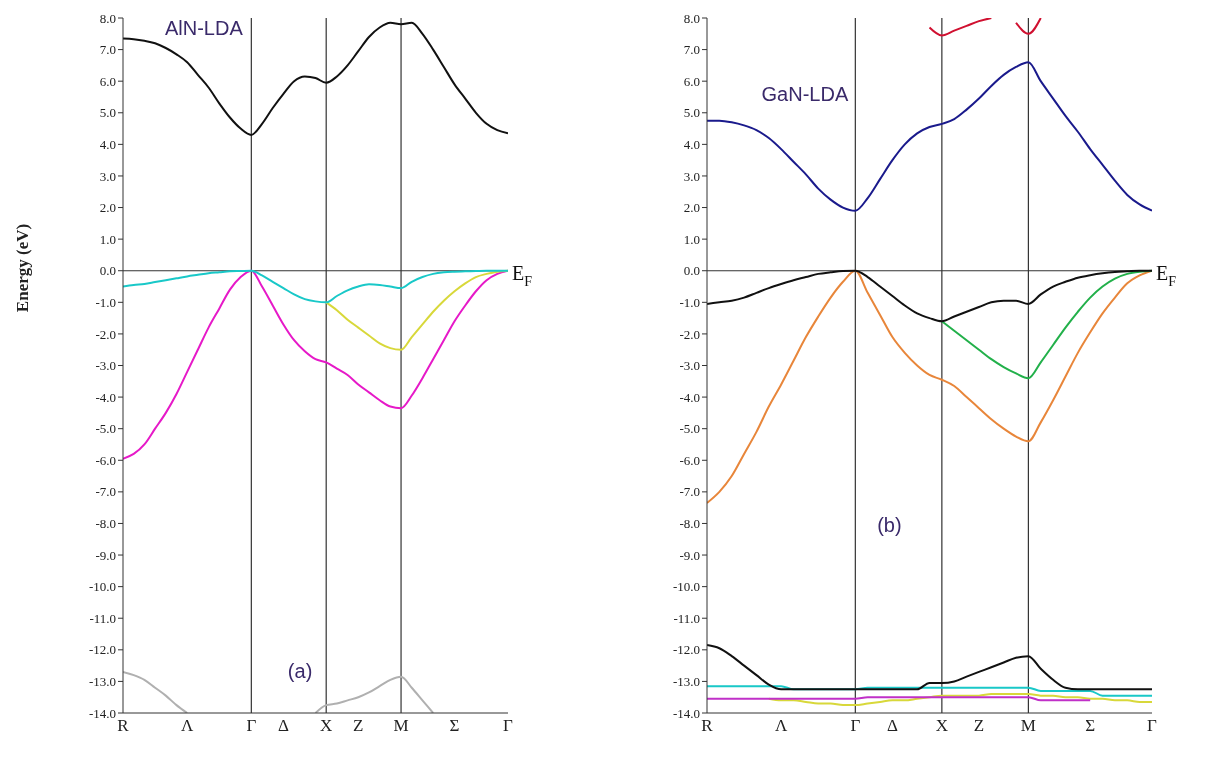 The height and width of the screenshot is (763, 1220). What do you see at coordinates (805, 94) in the screenshot?
I see `annotation: GaN-LDA` at bounding box center [805, 94].